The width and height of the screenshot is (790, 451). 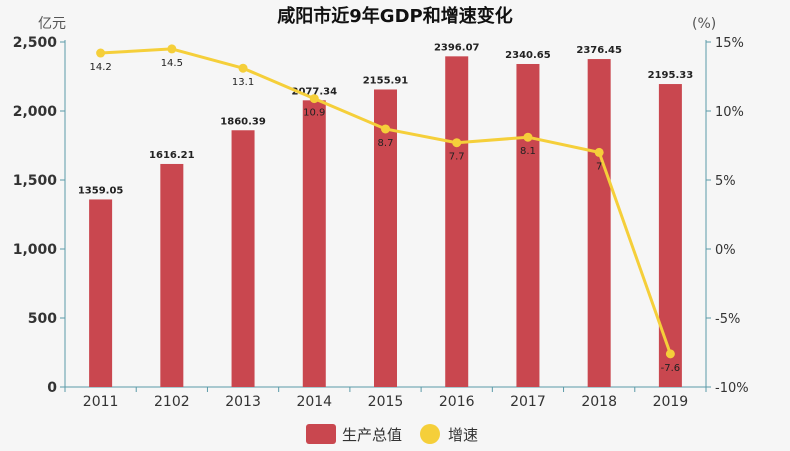 I want to click on legend-item-growth: 增速, so click(x=449, y=434).